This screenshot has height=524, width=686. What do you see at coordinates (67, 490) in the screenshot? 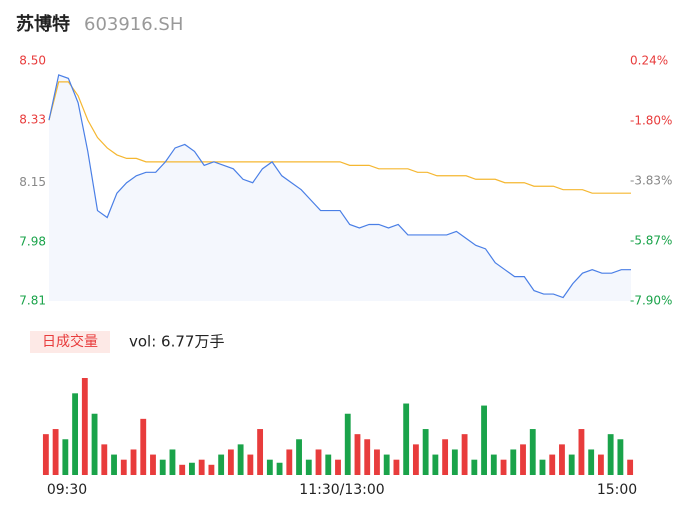
I see `x-tick-label: 09:30` at bounding box center [67, 490].